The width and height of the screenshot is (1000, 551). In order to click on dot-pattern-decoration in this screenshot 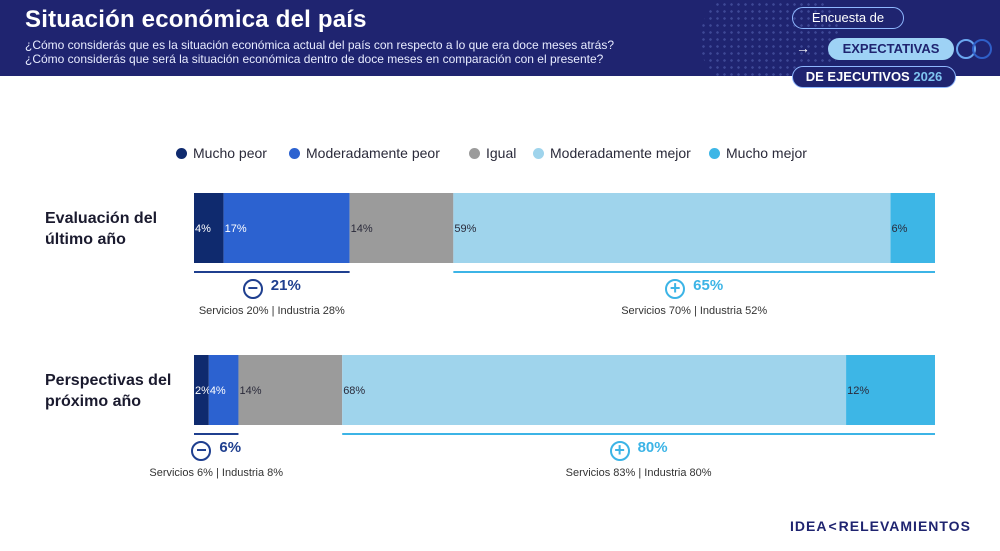, I will do `click(770, 38)`.